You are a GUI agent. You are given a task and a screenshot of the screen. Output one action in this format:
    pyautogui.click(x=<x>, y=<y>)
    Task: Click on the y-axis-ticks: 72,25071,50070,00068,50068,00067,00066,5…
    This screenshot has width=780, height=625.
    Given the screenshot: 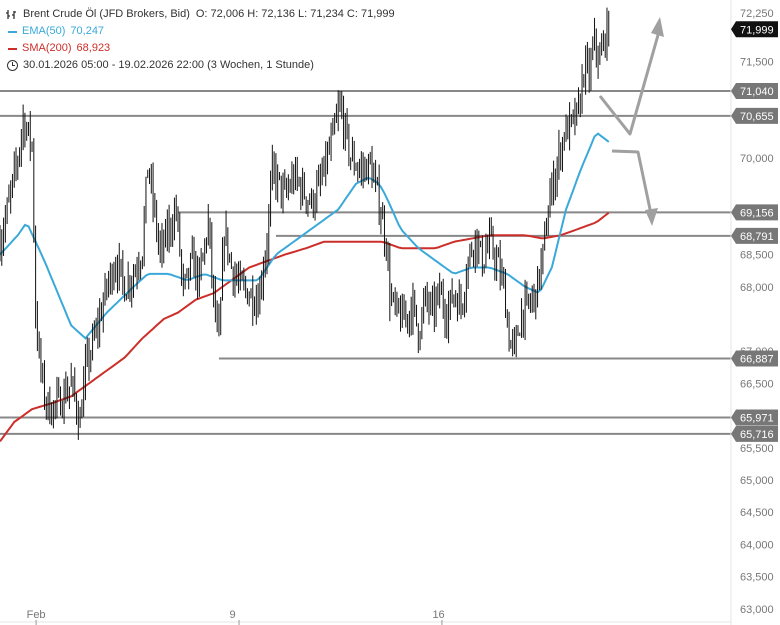 What is the action you would take?
    pyautogui.click(x=757, y=312)
    